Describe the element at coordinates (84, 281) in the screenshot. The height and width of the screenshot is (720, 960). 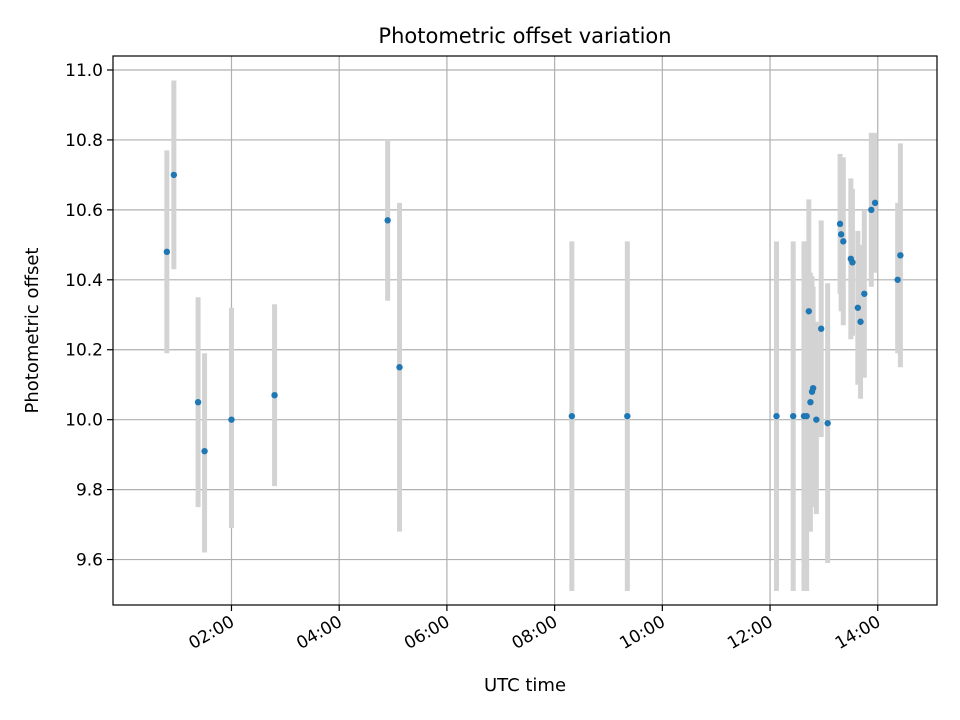
I see `y-tick-label: 10.4` at that location.